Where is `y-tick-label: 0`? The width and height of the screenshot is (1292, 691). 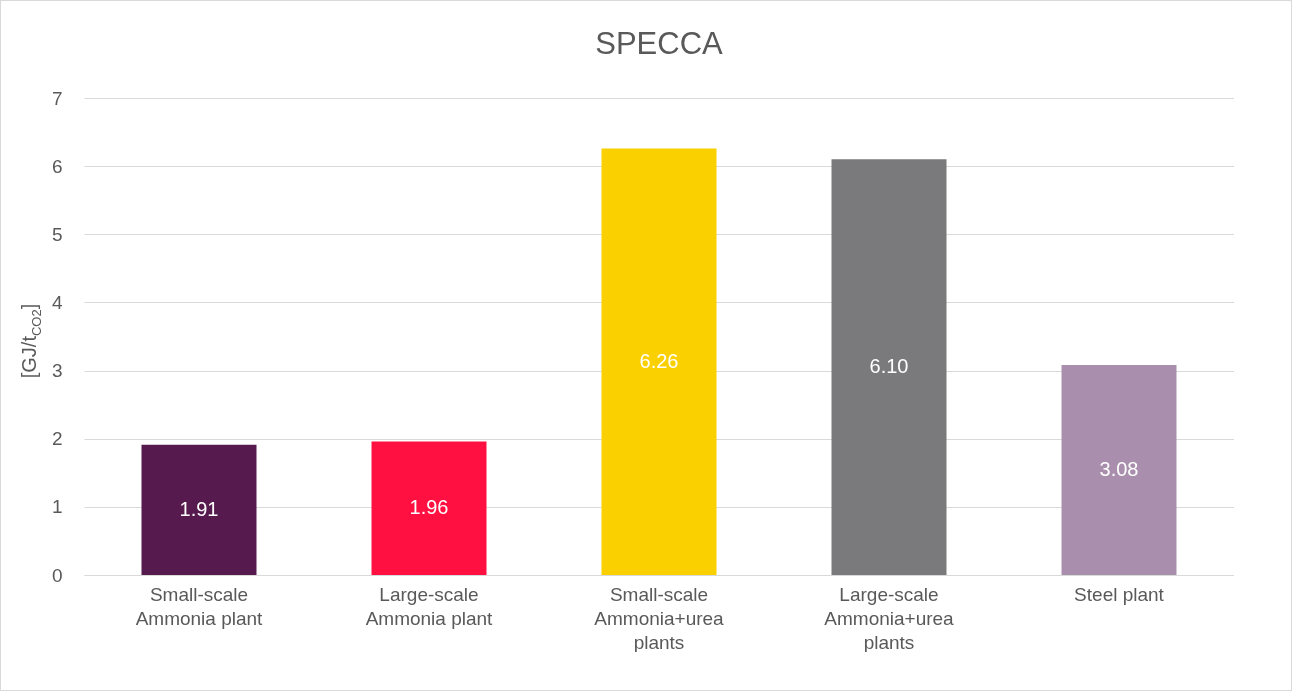 y-tick-label: 0 is located at coordinates (57, 575).